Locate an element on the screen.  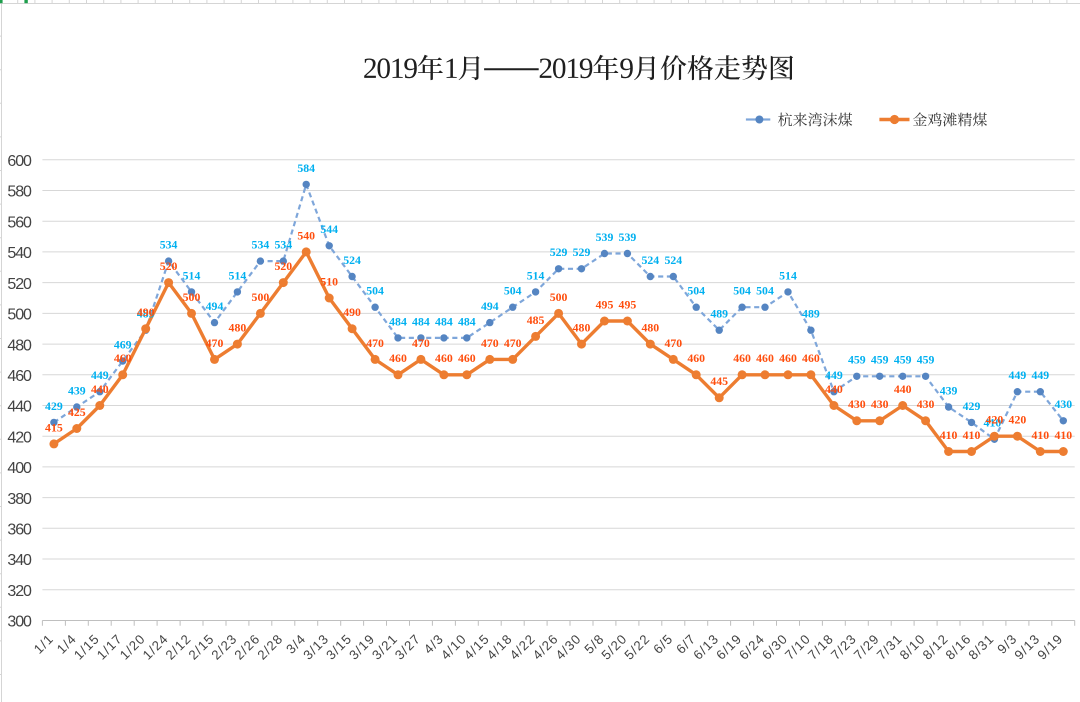
svg-text: 415 is located at coordinates (54, 427).